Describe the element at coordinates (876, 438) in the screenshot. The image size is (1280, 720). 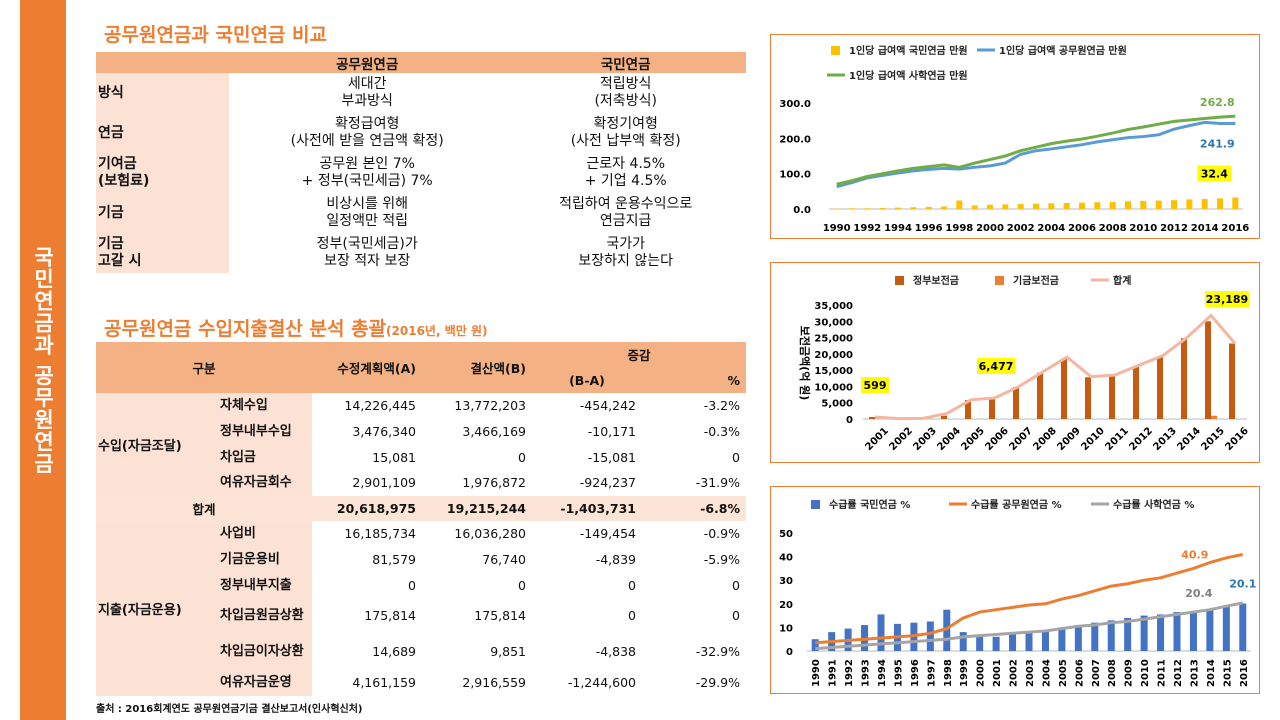
I see `x-tick-label: 2001` at that location.